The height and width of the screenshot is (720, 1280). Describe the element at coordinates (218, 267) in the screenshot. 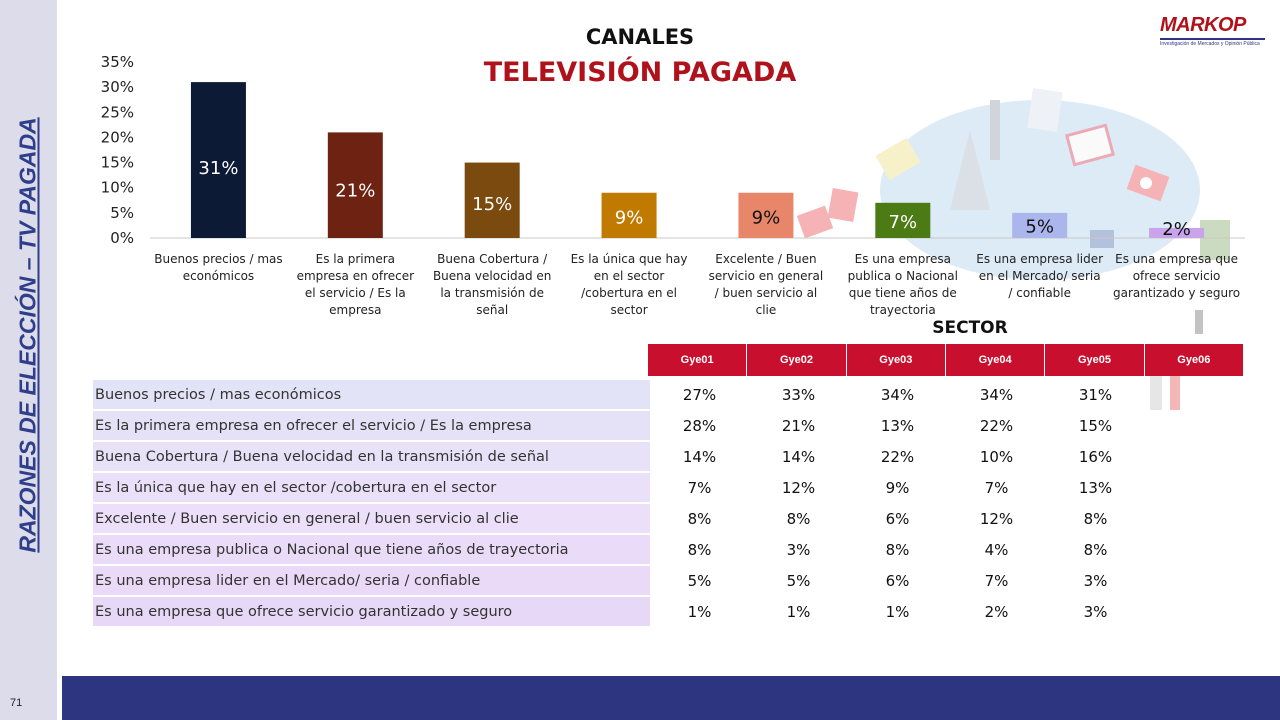

I see `category-label: Buenos precios / mas económicos` at that location.